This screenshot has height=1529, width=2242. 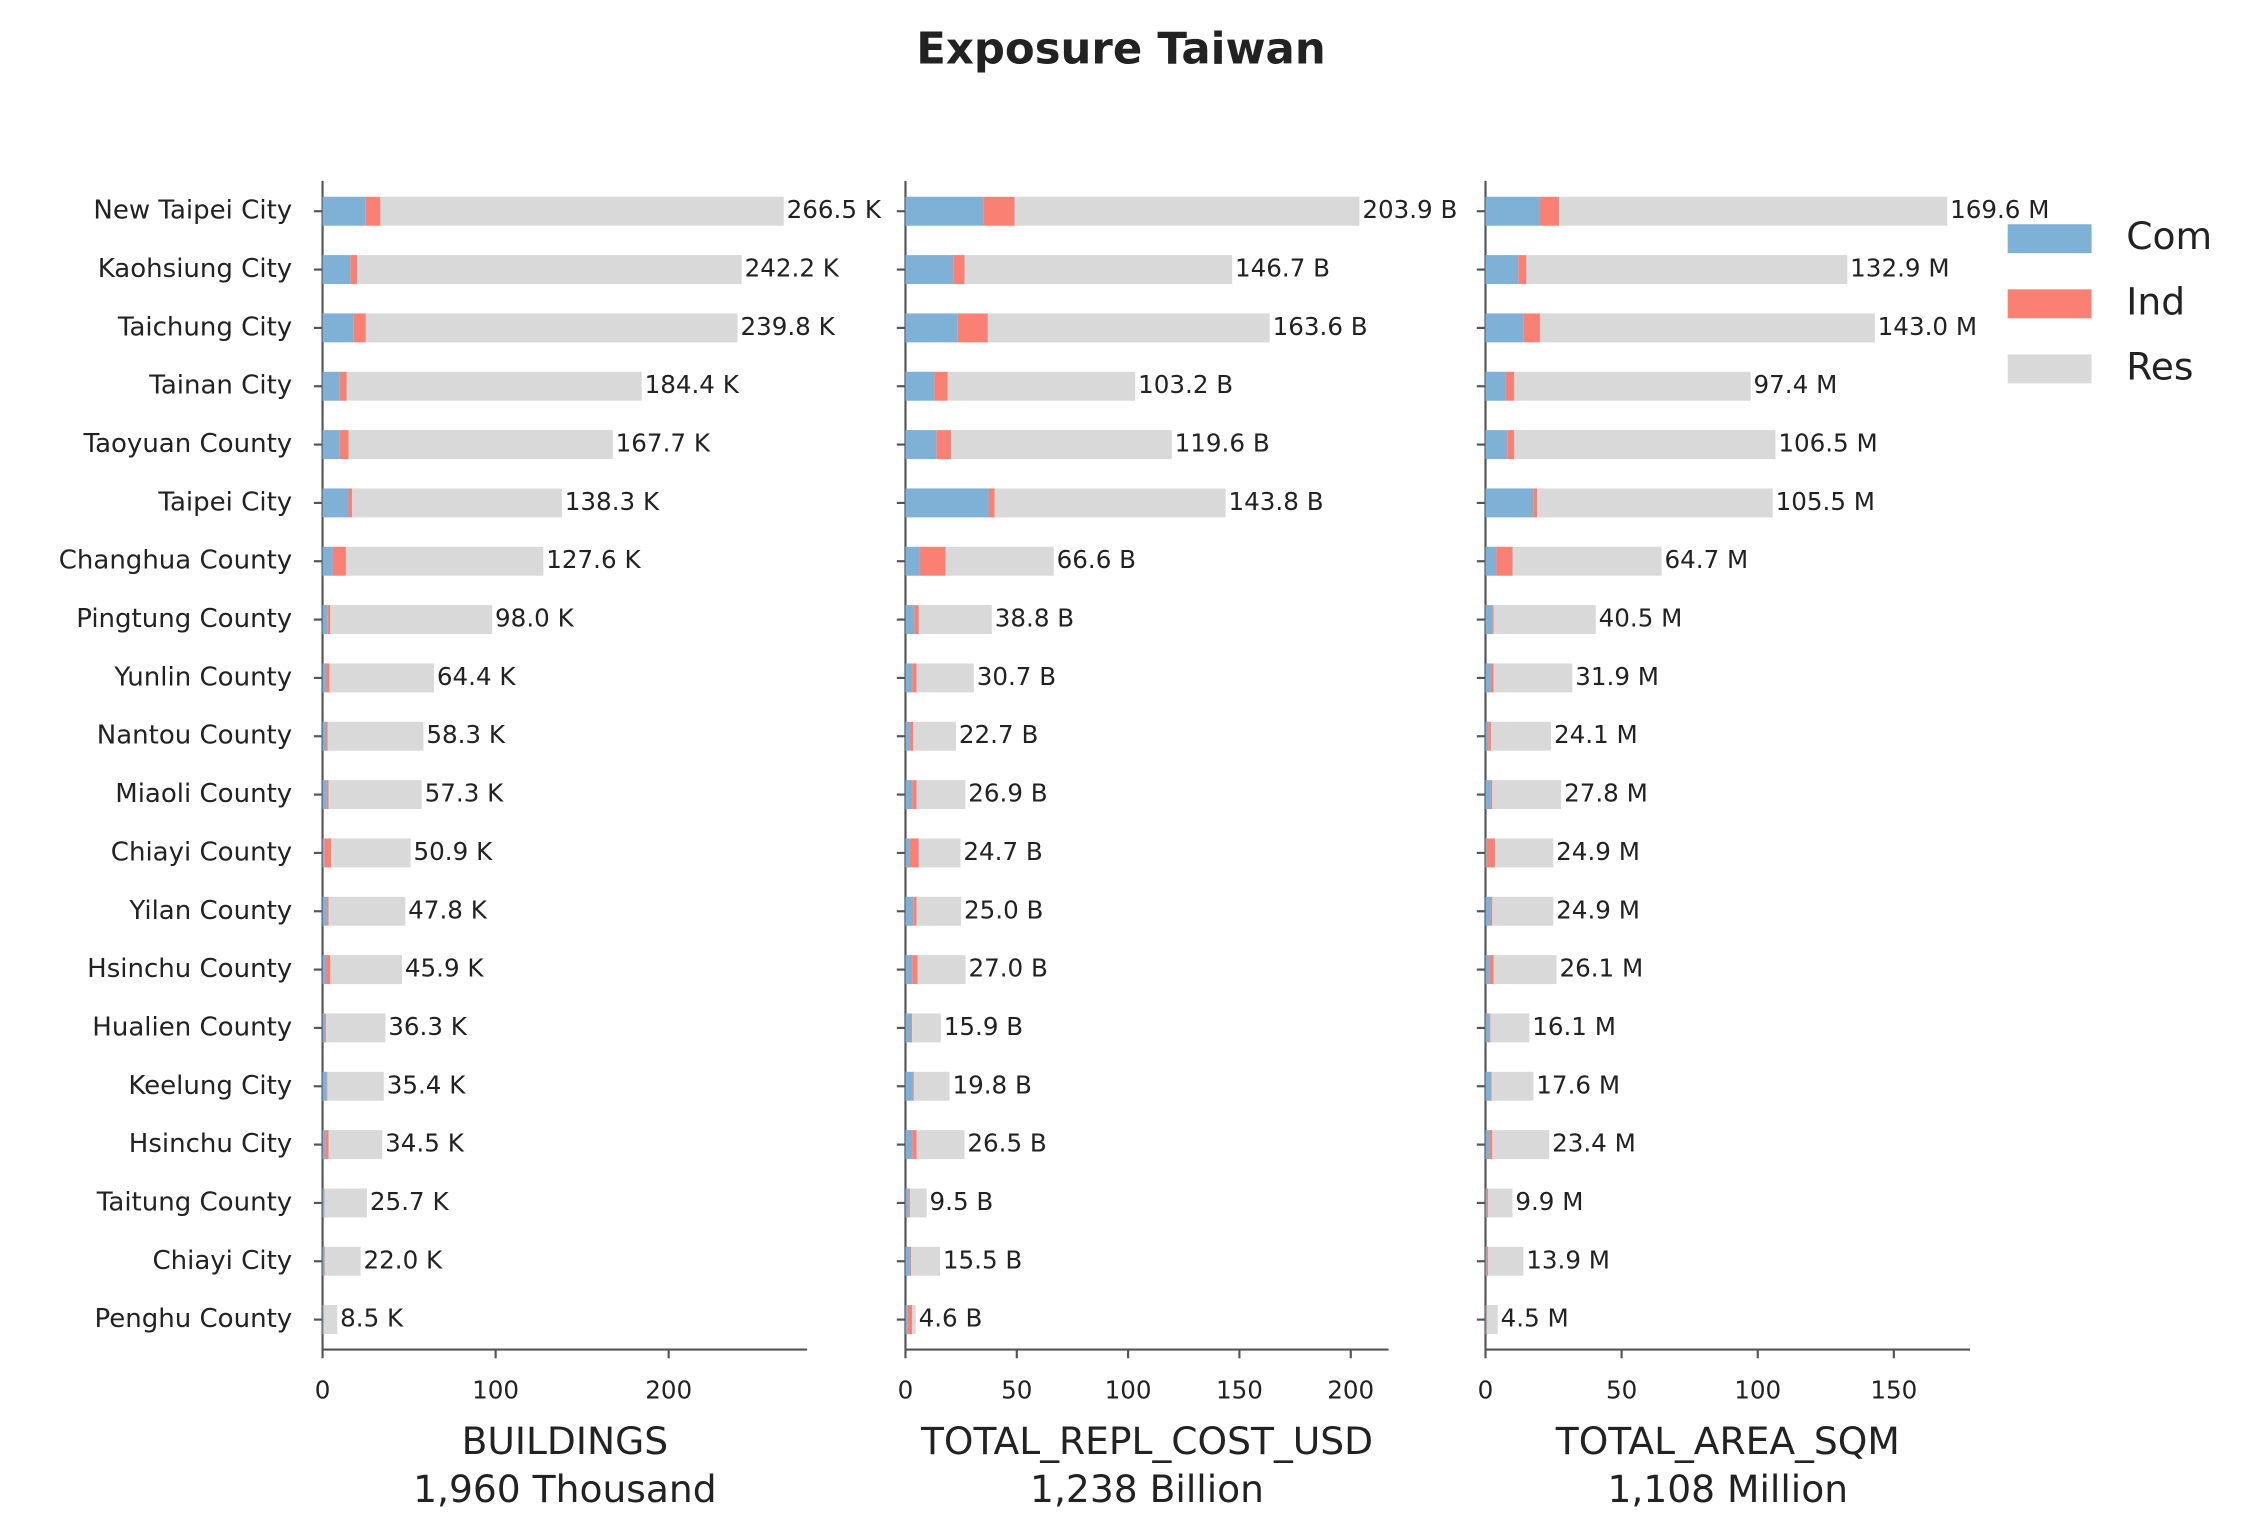 What do you see at coordinates (192, 1027) in the screenshot?
I see `y-tick-label: Hualien County` at bounding box center [192, 1027].